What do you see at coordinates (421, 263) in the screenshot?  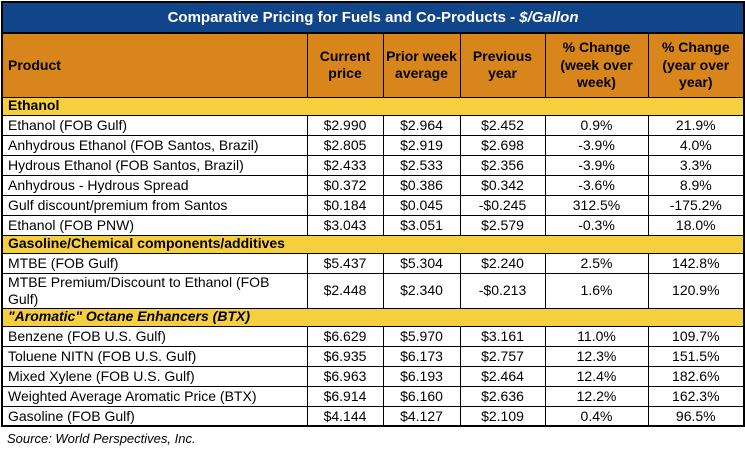 I see `value-cell: $5.304` at bounding box center [421, 263].